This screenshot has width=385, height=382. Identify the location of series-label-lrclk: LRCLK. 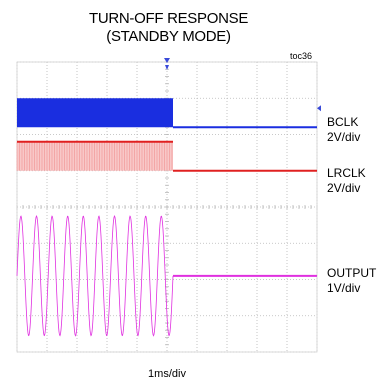
(346, 173).